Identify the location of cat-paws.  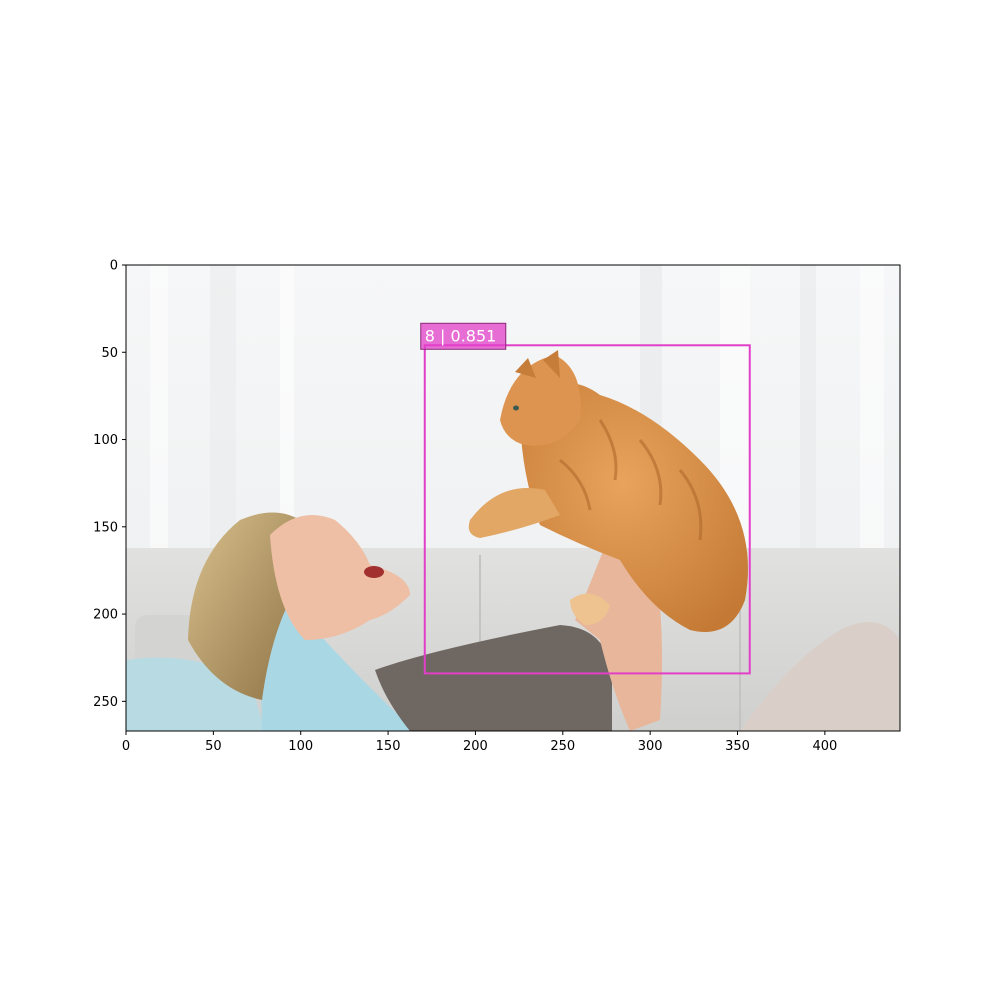
(514, 513).